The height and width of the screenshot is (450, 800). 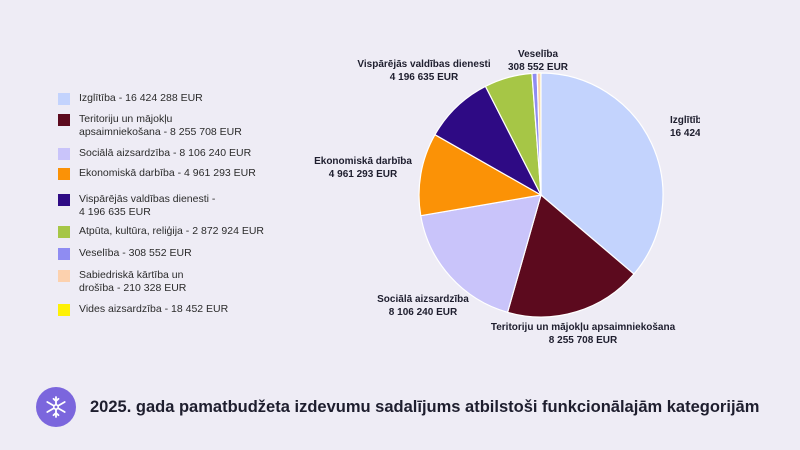 What do you see at coordinates (363, 161) in the screenshot?
I see `data-label: Ekonomiskā darbība` at bounding box center [363, 161].